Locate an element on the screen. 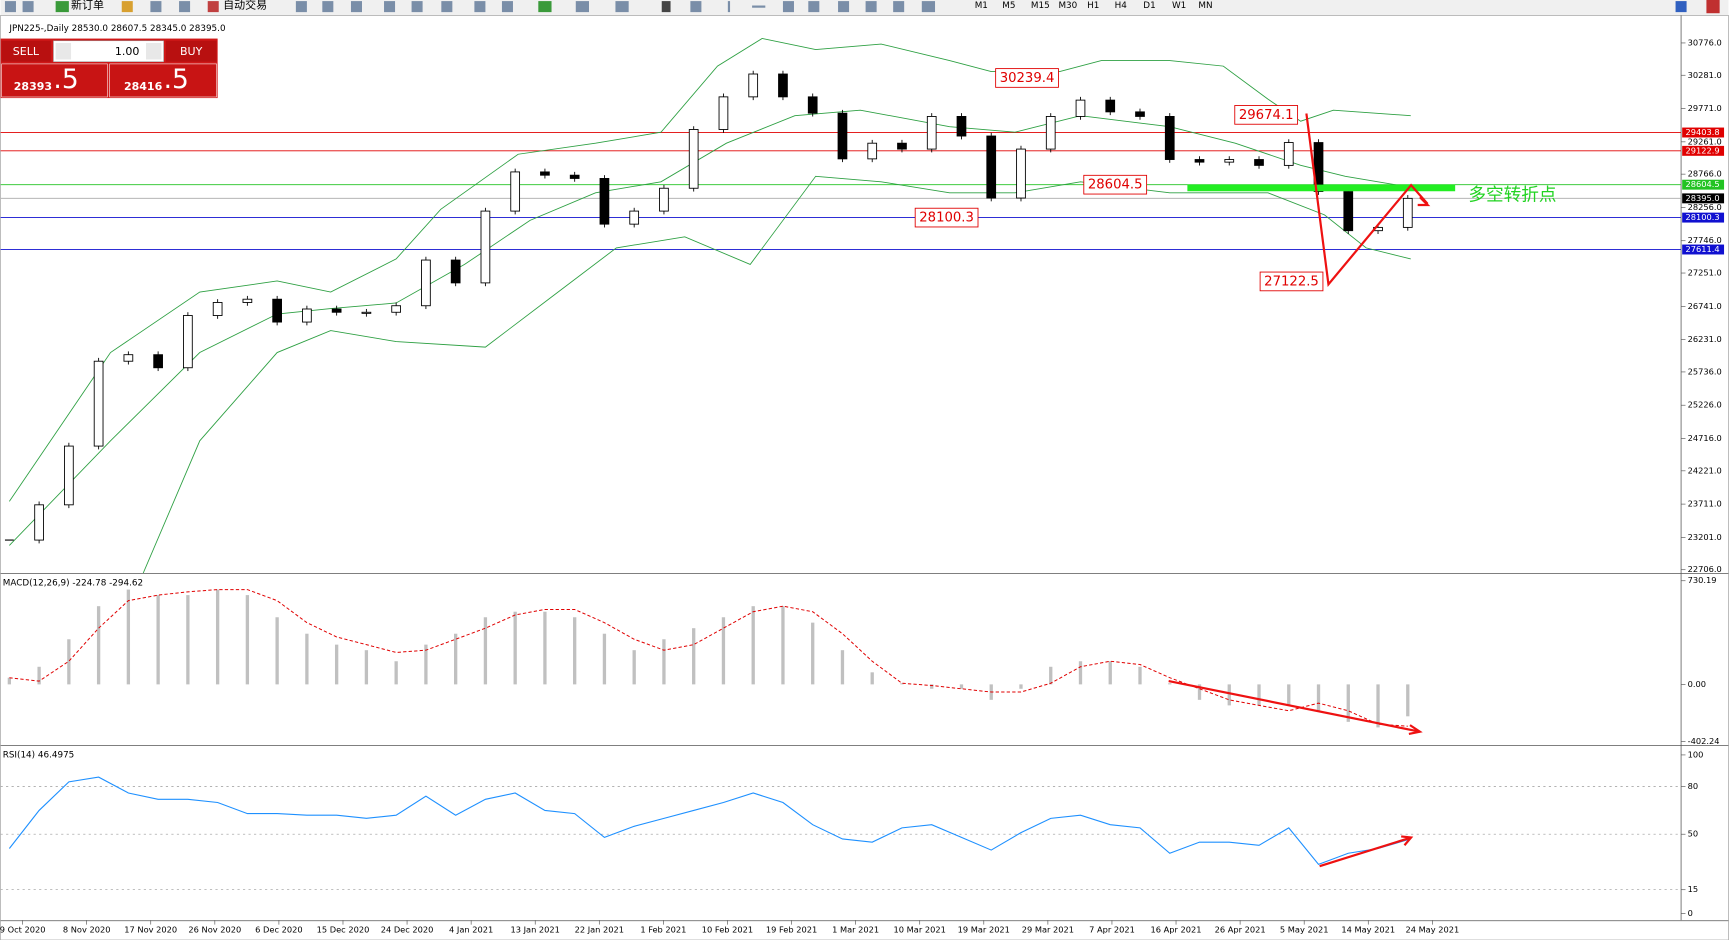 Image resolution: width=1729 pixels, height=940 pixels. y-tick-label: 30281.0 is located at coordinates (1705, 75).